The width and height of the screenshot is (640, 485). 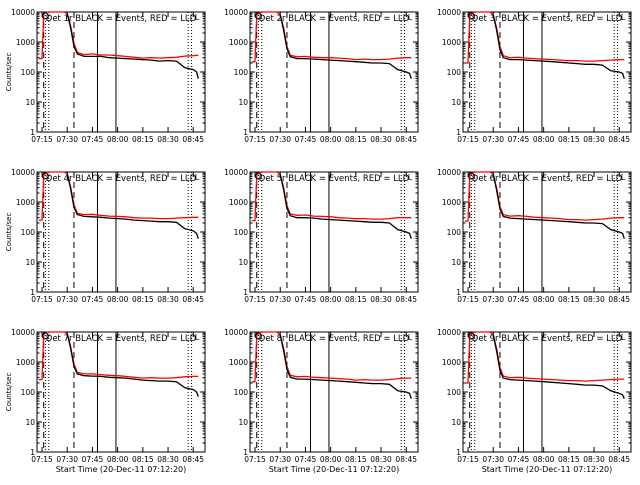 What do you see at coordinates (121, 179) in the screenshot?
I see `plot-title: Det 4r BLACK = Events, RED = LLD` at bounding box center [121, 179].